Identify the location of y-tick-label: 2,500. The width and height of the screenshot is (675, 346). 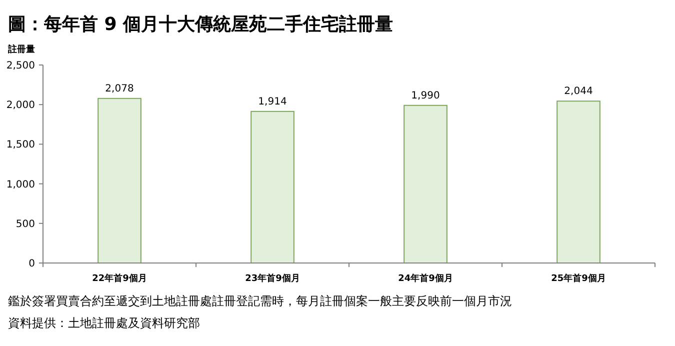
(20, 66).